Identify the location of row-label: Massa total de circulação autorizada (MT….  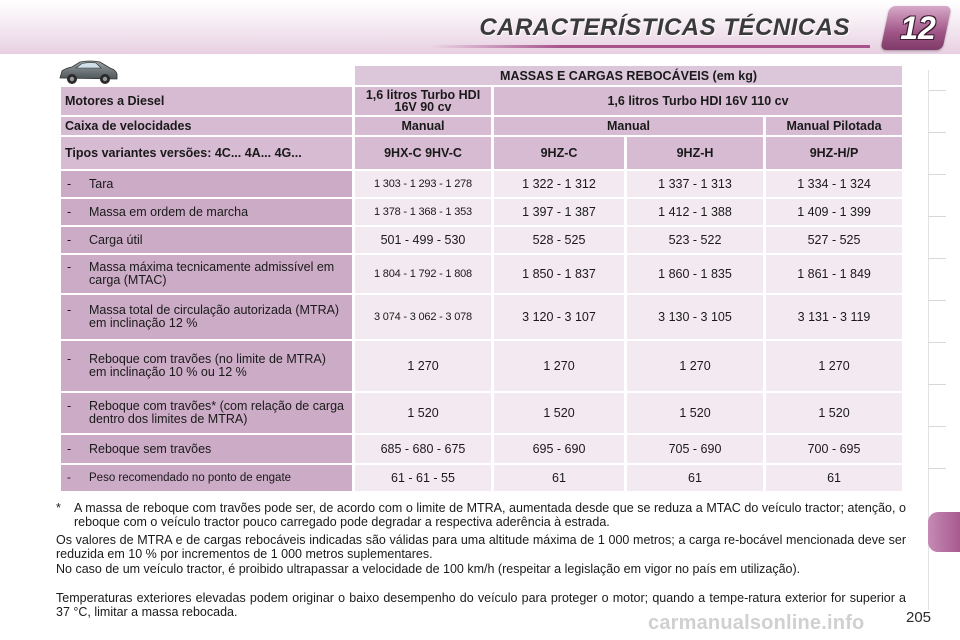
(214, 310).